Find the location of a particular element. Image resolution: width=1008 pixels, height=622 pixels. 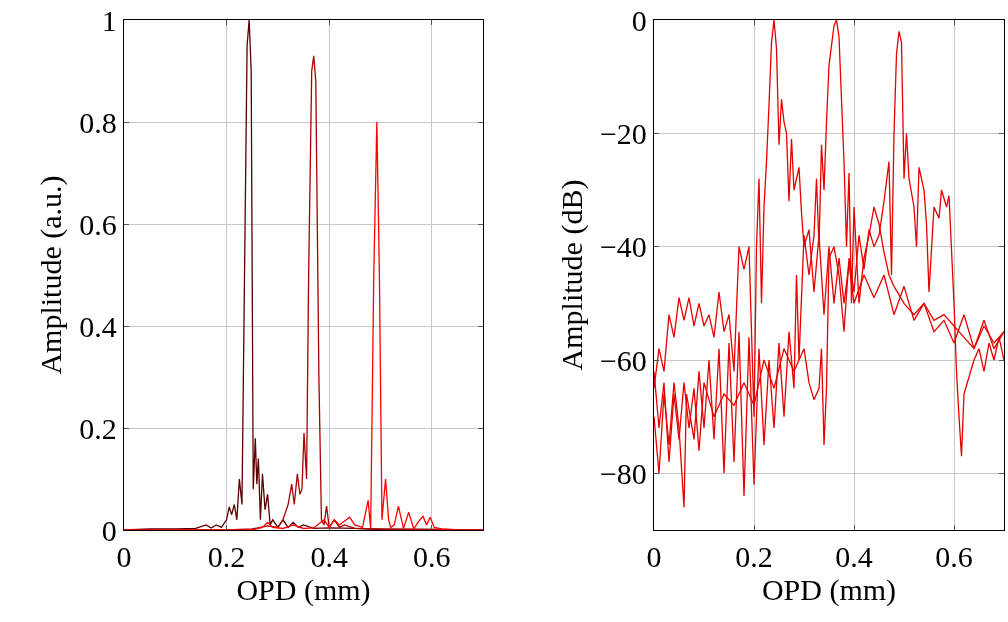

y-tick-label: −40 is located at coordinates (623, 247).